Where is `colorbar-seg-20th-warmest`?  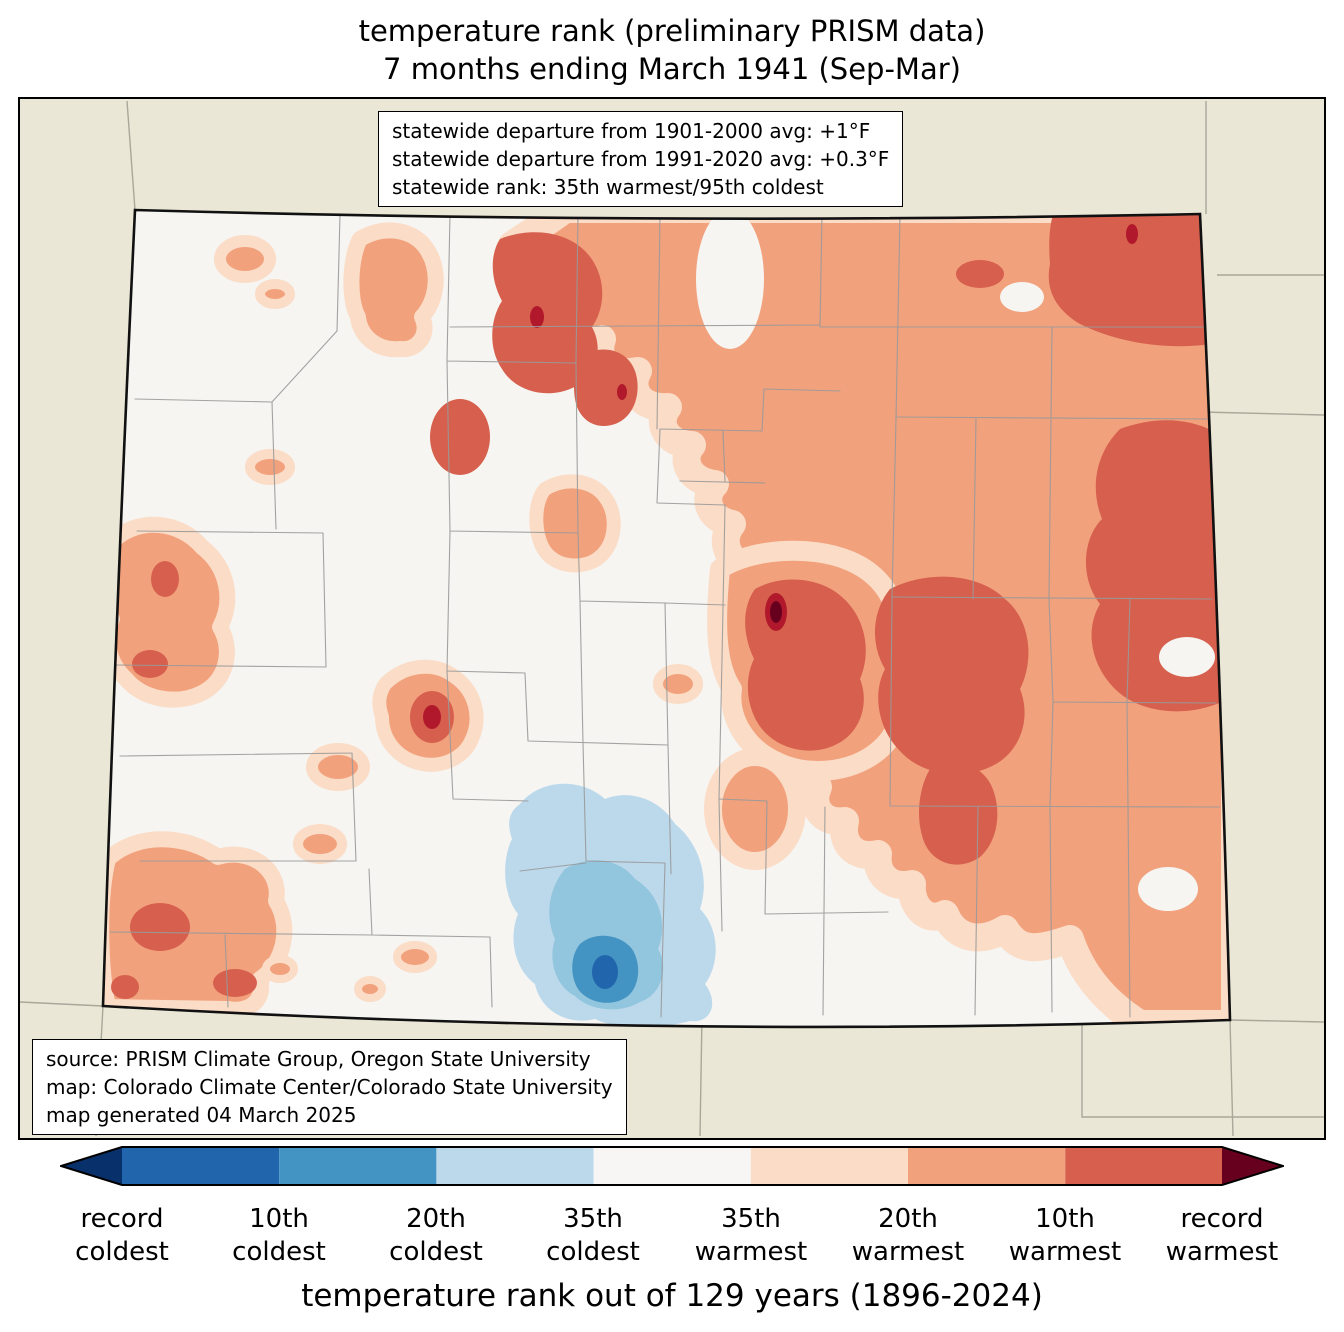 colorbar-seg-20th-warmest is located at coordinates (987, 1166).